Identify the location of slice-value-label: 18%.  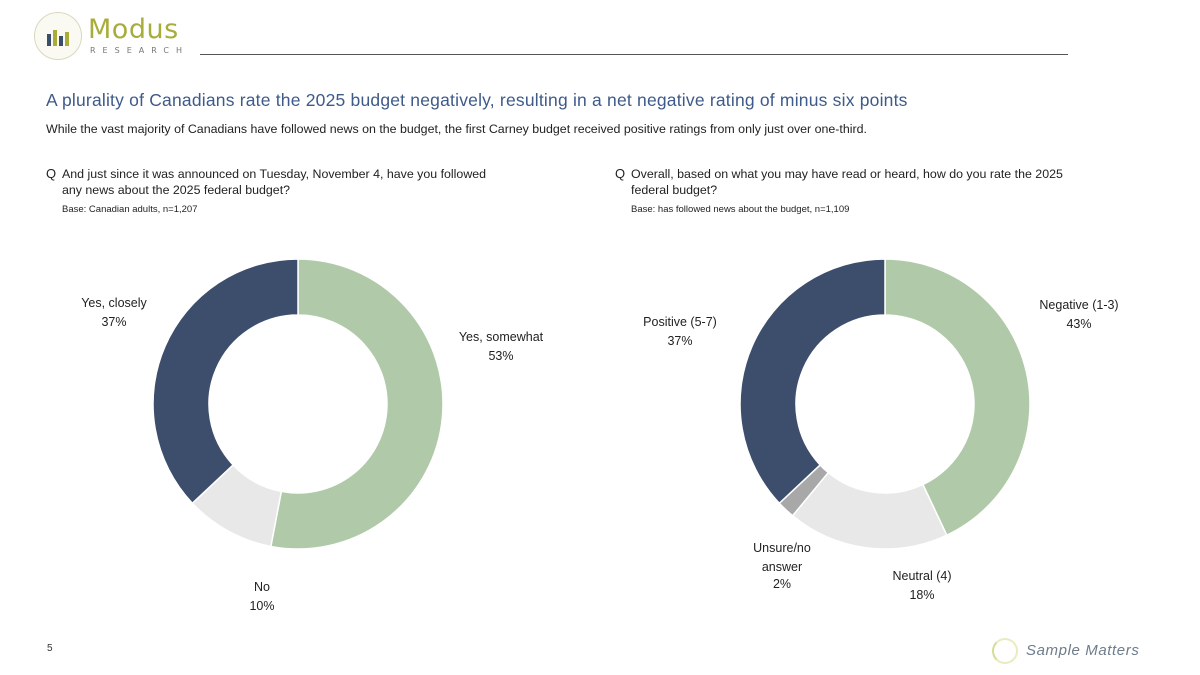
(921, 595).